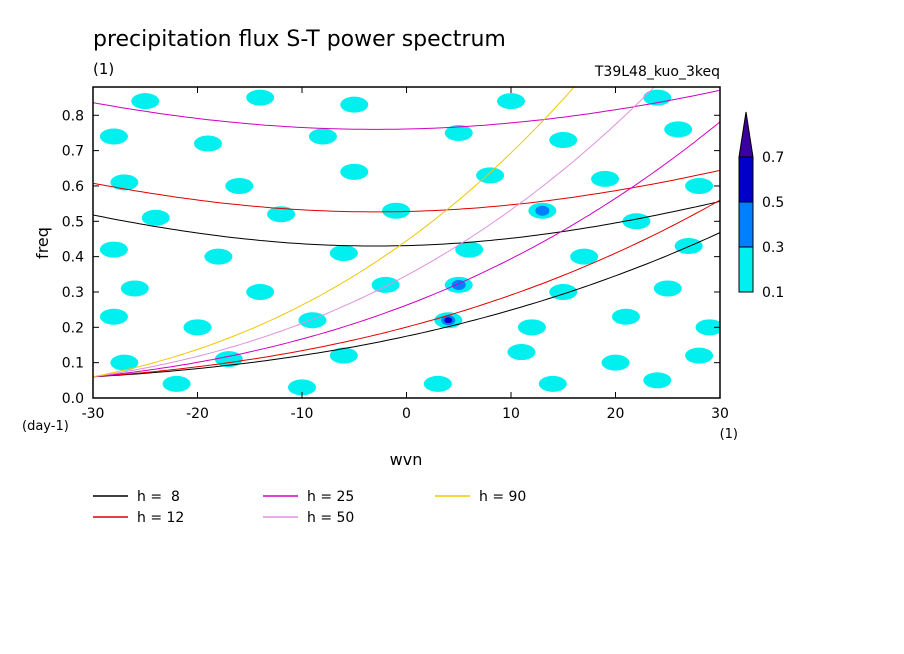 The height and width of the screenshot is (654, 904). Describe the element at coordinates (761, 206) in the screenshot. I see `colorbar: 0.1 0.3 0.5 0.7` at that location.